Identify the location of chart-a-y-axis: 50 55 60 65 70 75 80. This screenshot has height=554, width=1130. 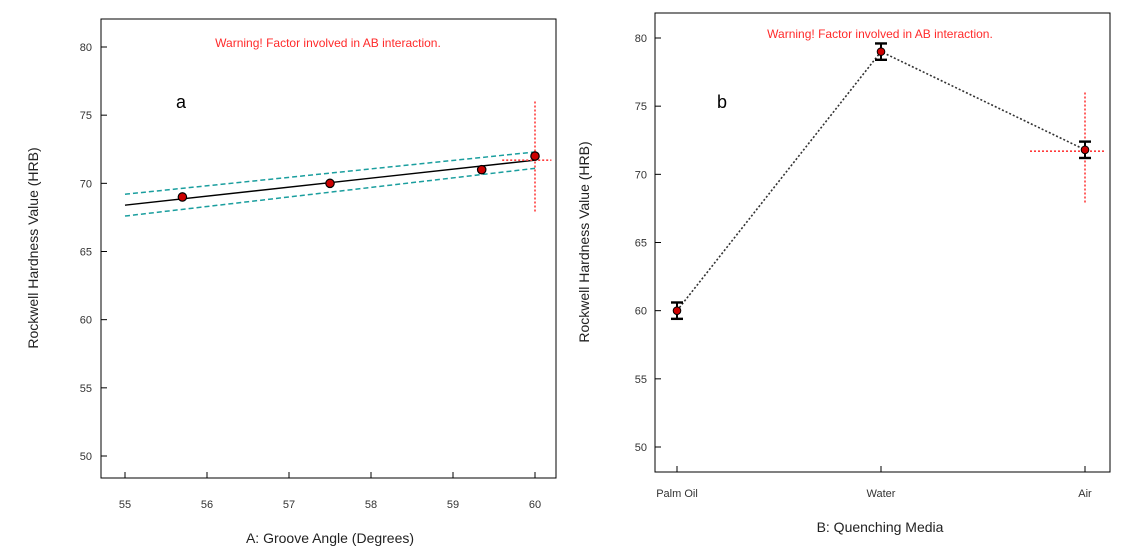
(93, 252).